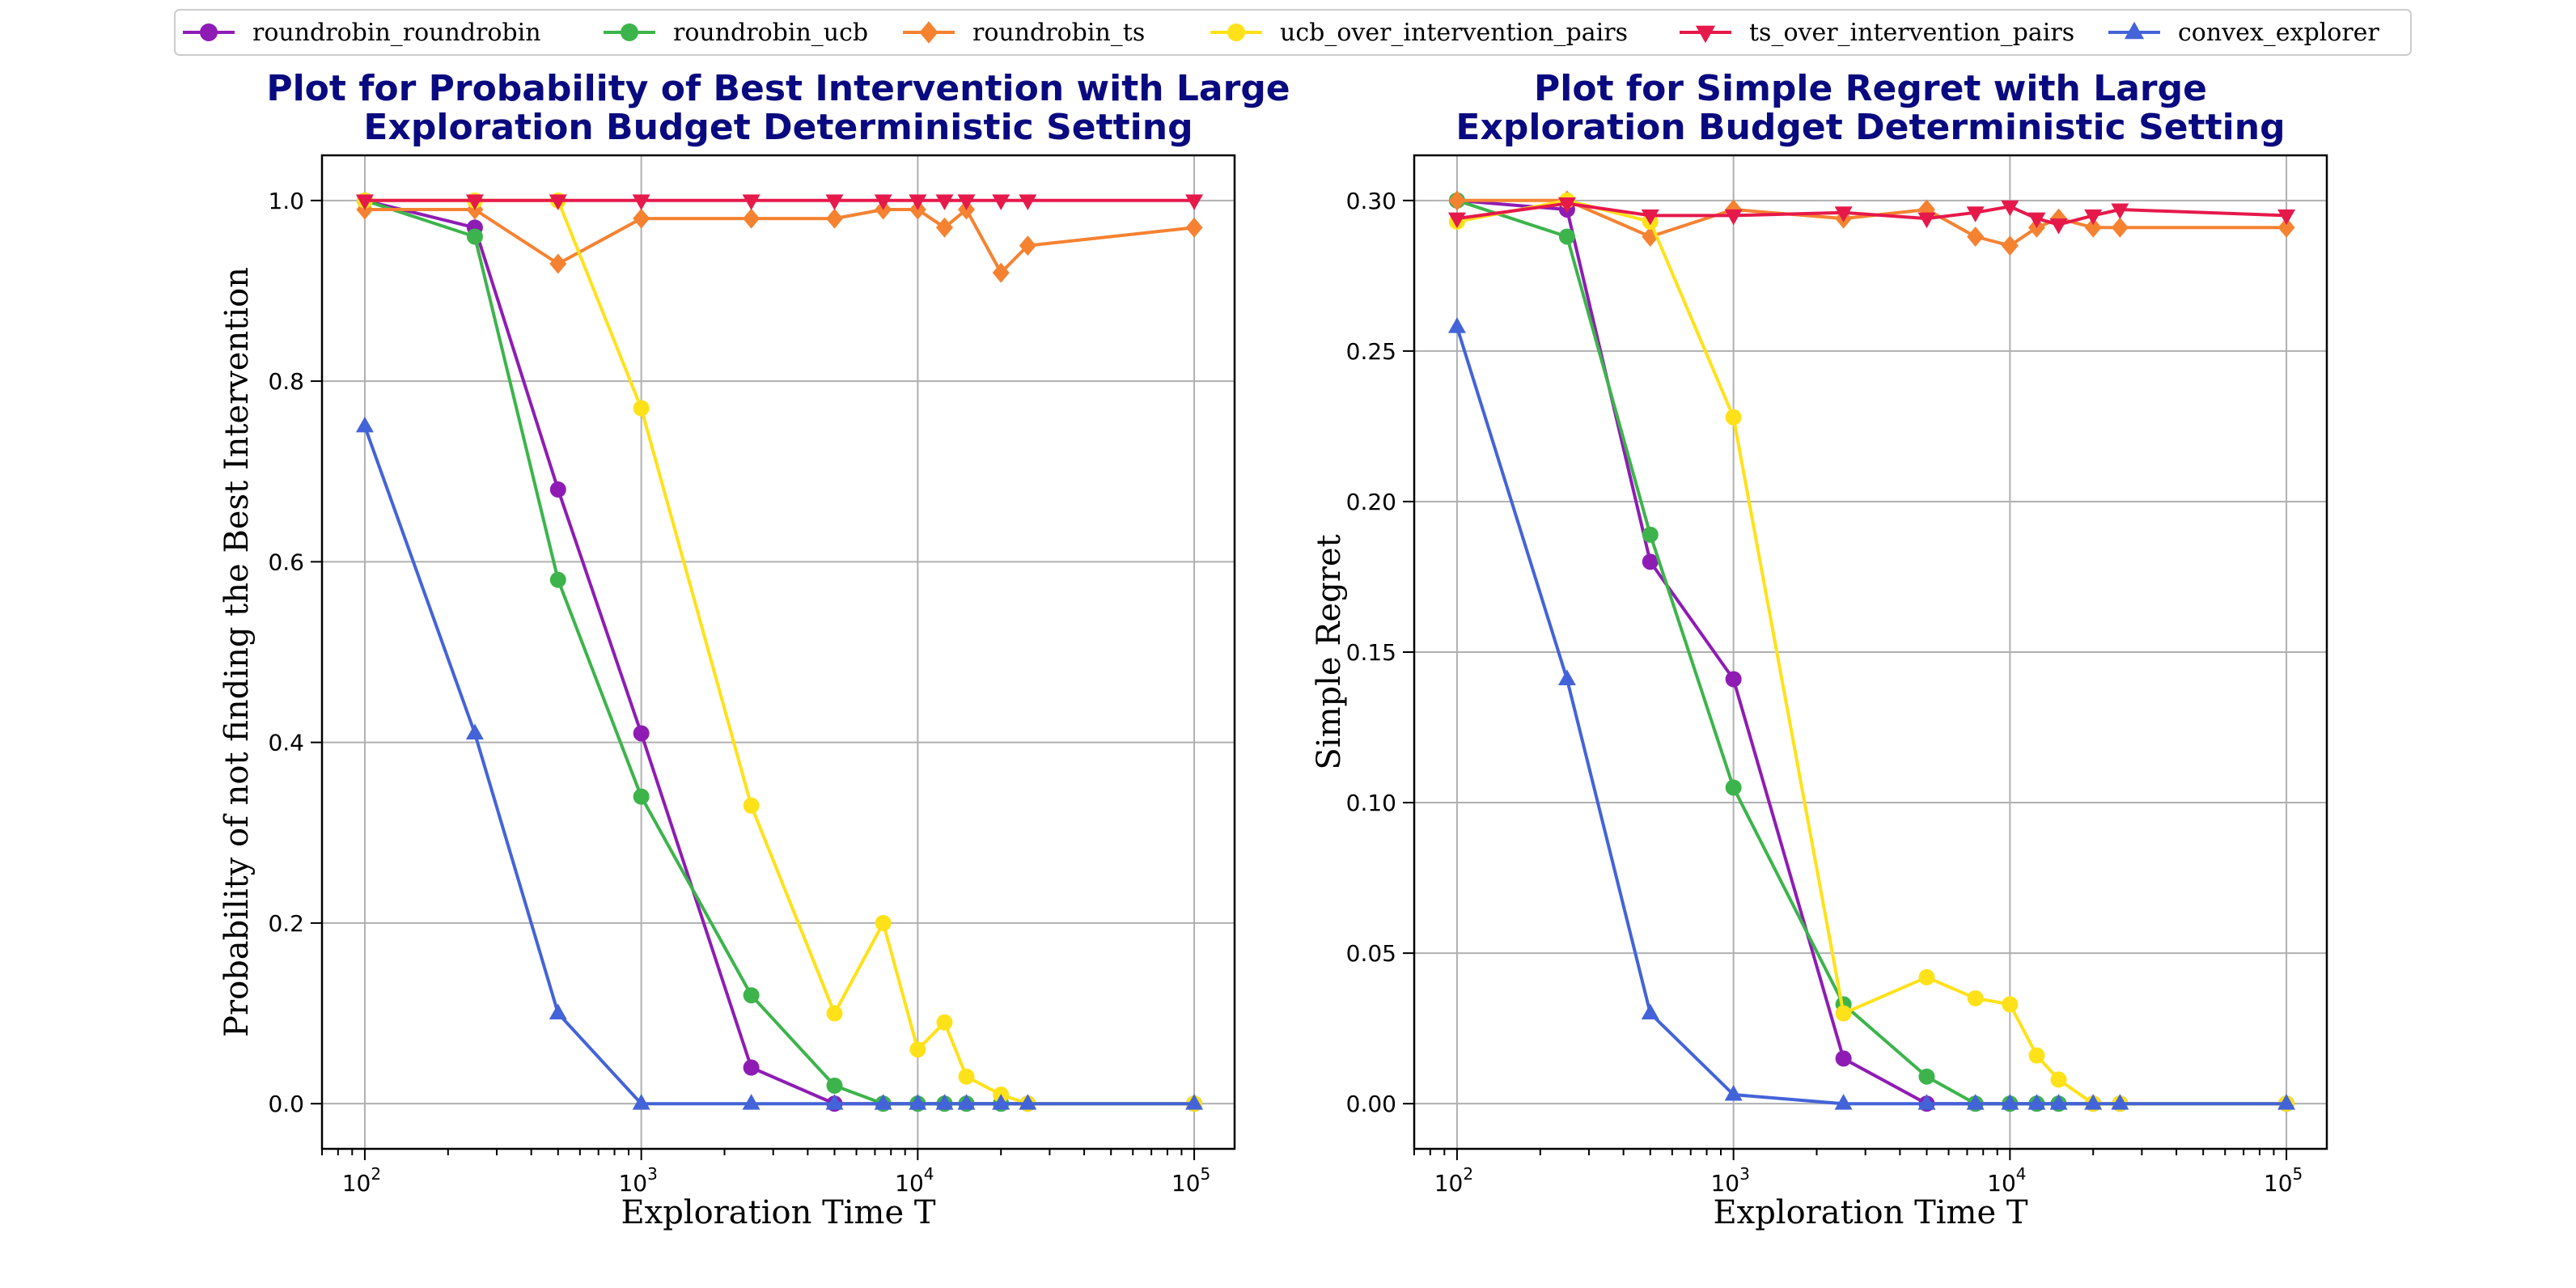 The width and height of the screenshot is (2576, 1288). Describe the element at coordinates (1454, 33) in the screenshot. I see `legend-label: ucb_over_intervention_pairs` at that location.